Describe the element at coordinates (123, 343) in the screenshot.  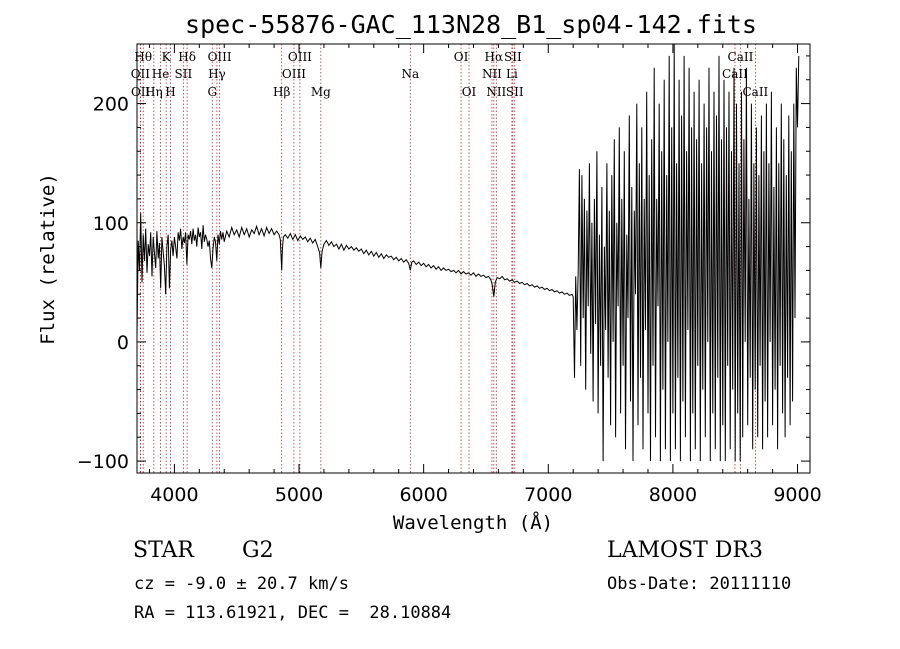
I see `y-tick-label-1: 0` at that location.